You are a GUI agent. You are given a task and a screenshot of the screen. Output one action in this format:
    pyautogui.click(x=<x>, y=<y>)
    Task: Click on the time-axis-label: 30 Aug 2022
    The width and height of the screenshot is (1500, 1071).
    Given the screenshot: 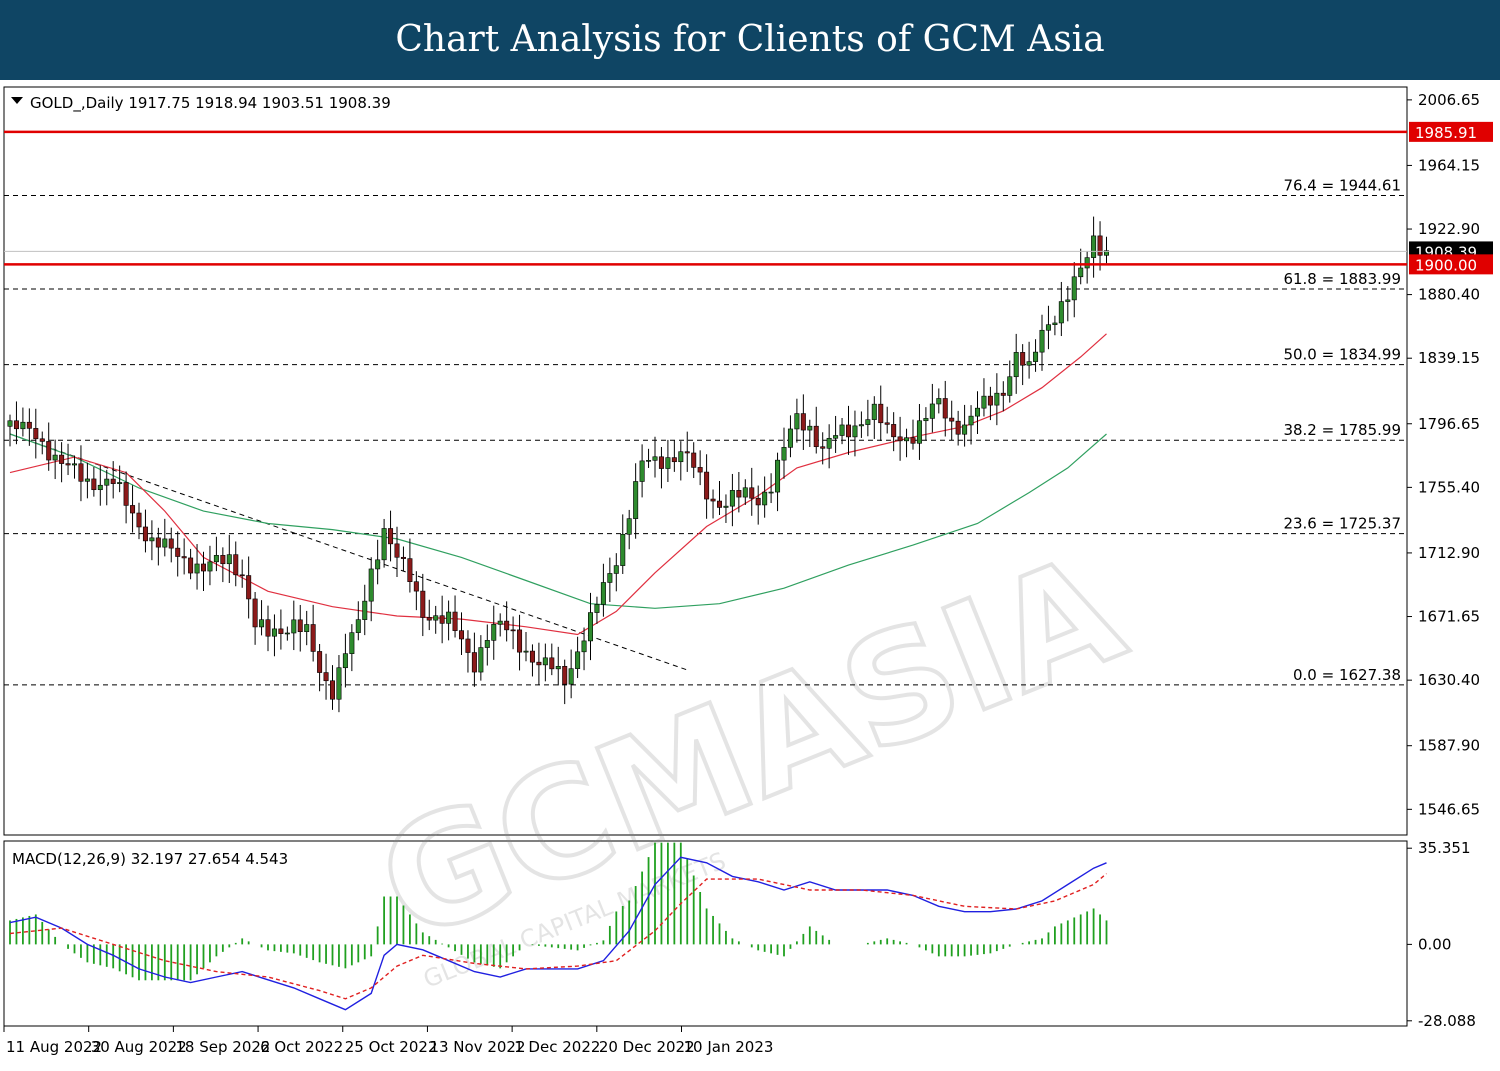 What is the action you would take?
    pyautogui.click(x=139, y=1047)
    